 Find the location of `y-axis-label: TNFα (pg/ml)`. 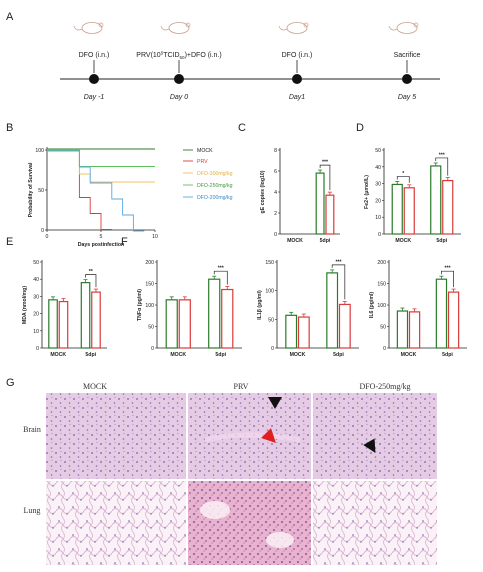

y-axis-label: TNFα (pg/ml) is located at coordinates (140, 305).